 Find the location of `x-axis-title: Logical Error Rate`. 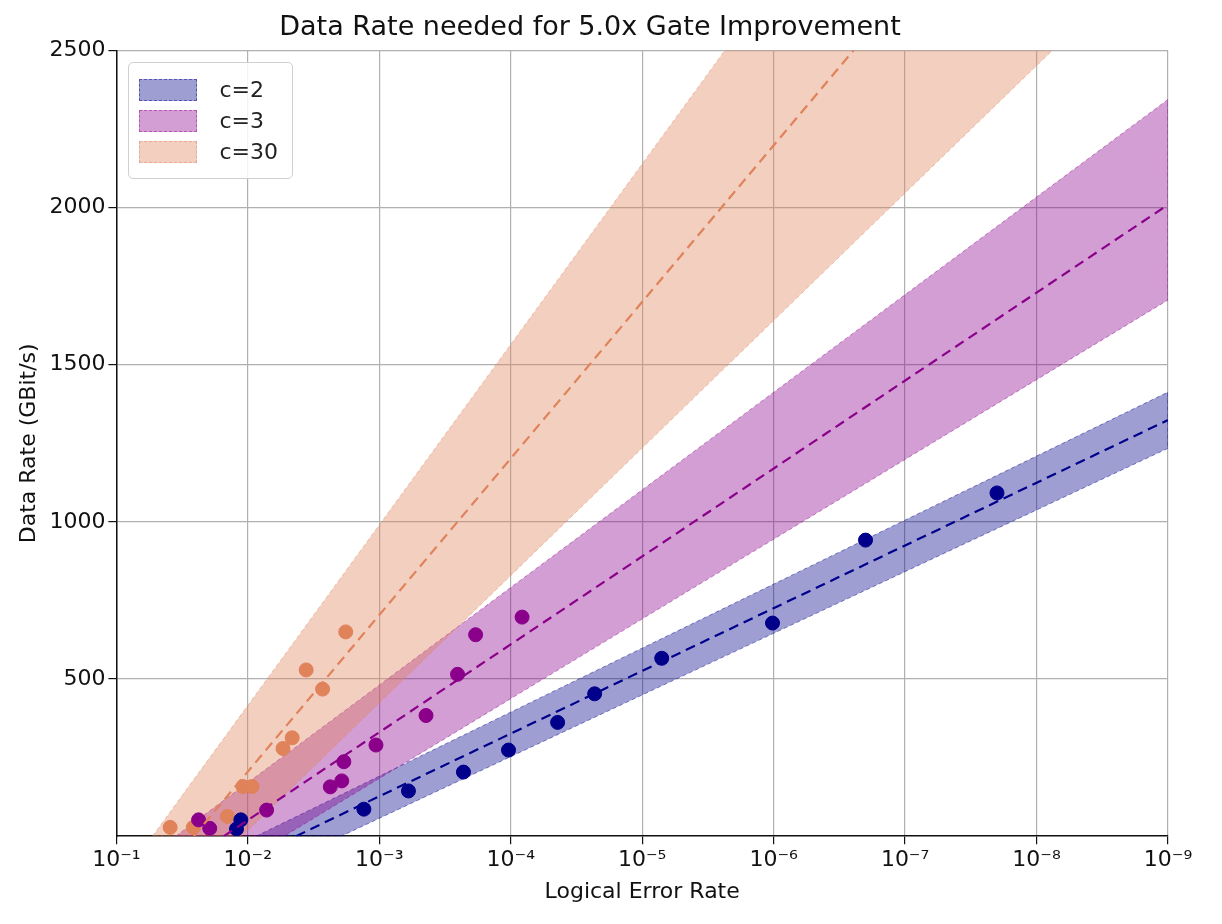

x-axis-title: Logical Error Rate is located at coordinates (642, 890).